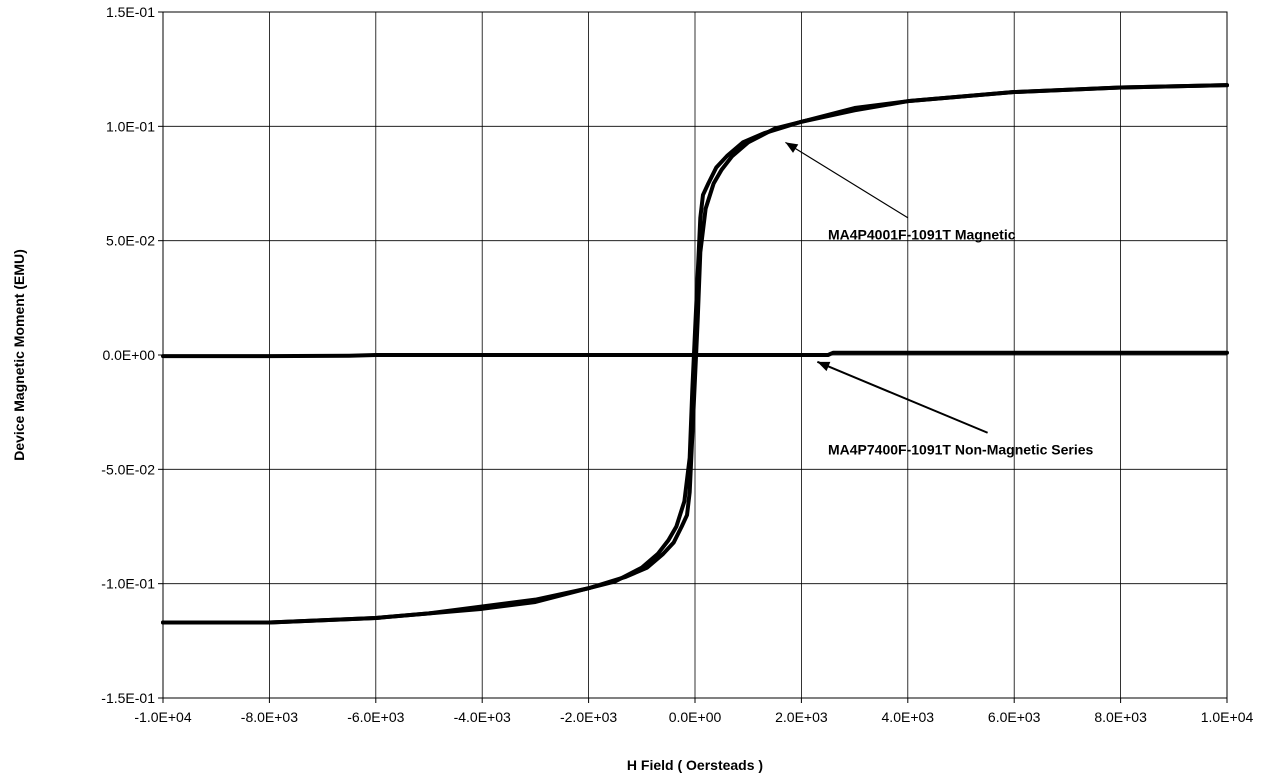 This screenshot has height=777, width=1269. Describe the element at coordinates (130, 241) in the screenshot. I see `y-tick-label: 5.0E-02` at that location.